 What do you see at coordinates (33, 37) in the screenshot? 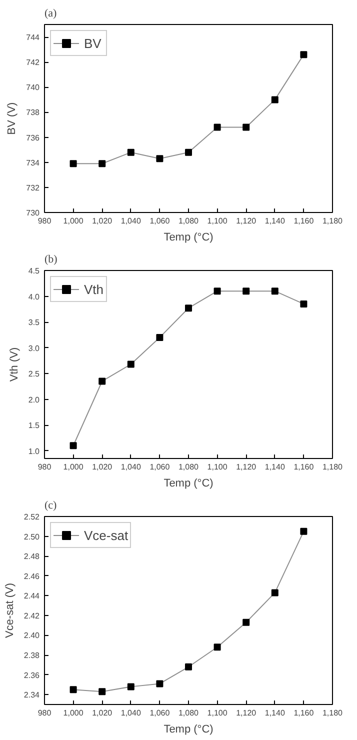
I see `y-tick-label: 744` at bounding box center [33, 37].